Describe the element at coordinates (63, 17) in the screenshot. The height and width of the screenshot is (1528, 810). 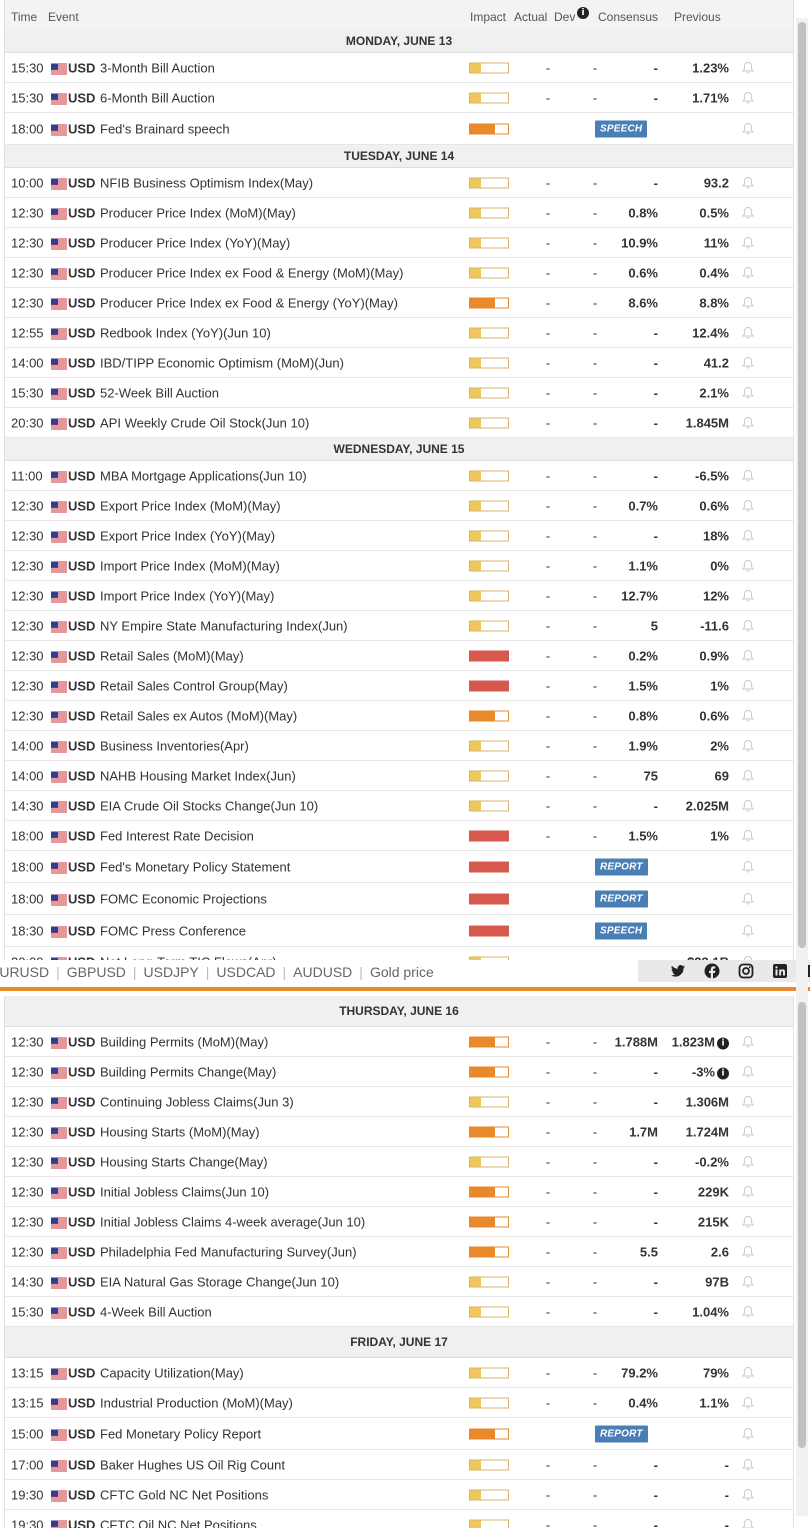
I see `header-event: Event` at that location.